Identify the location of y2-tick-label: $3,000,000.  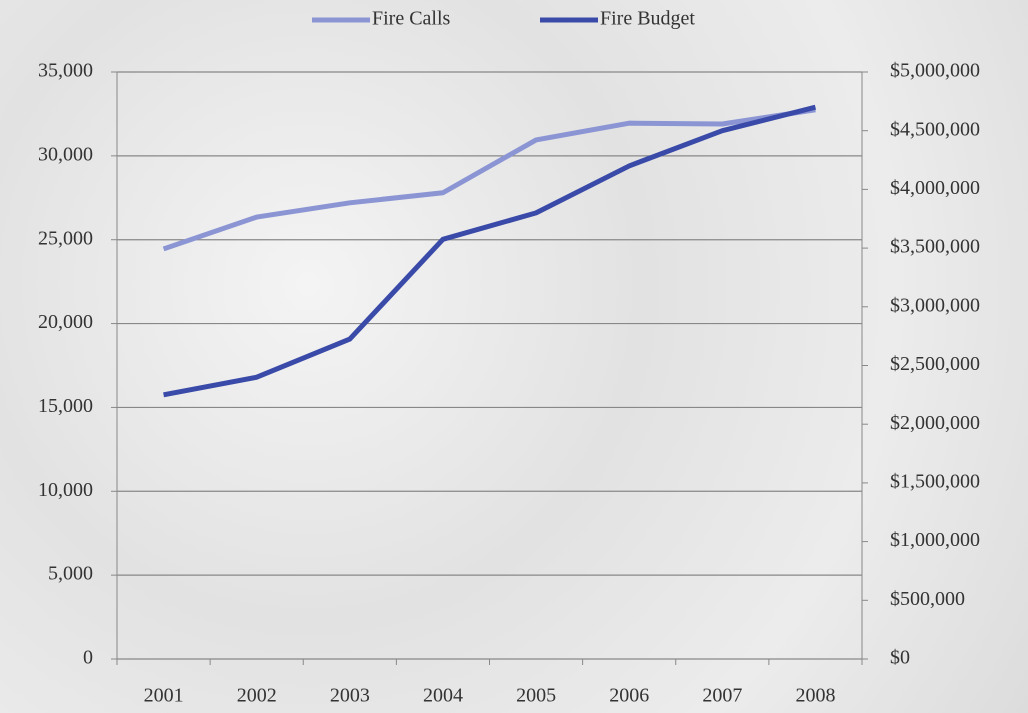
(935, 305).